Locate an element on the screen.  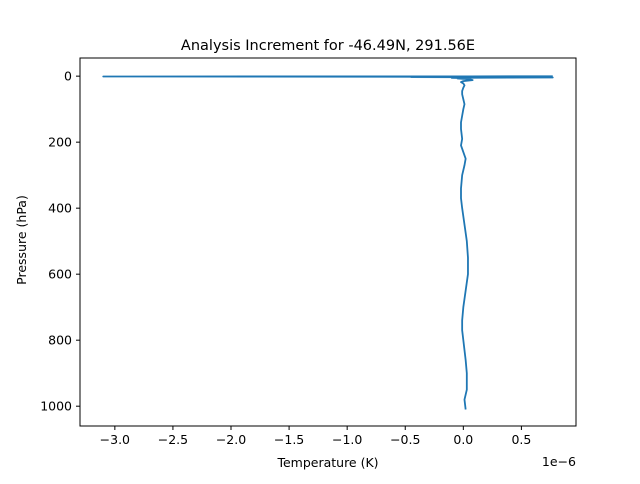
x-tick-label: −3.0 is located at coordinates (115, 439).